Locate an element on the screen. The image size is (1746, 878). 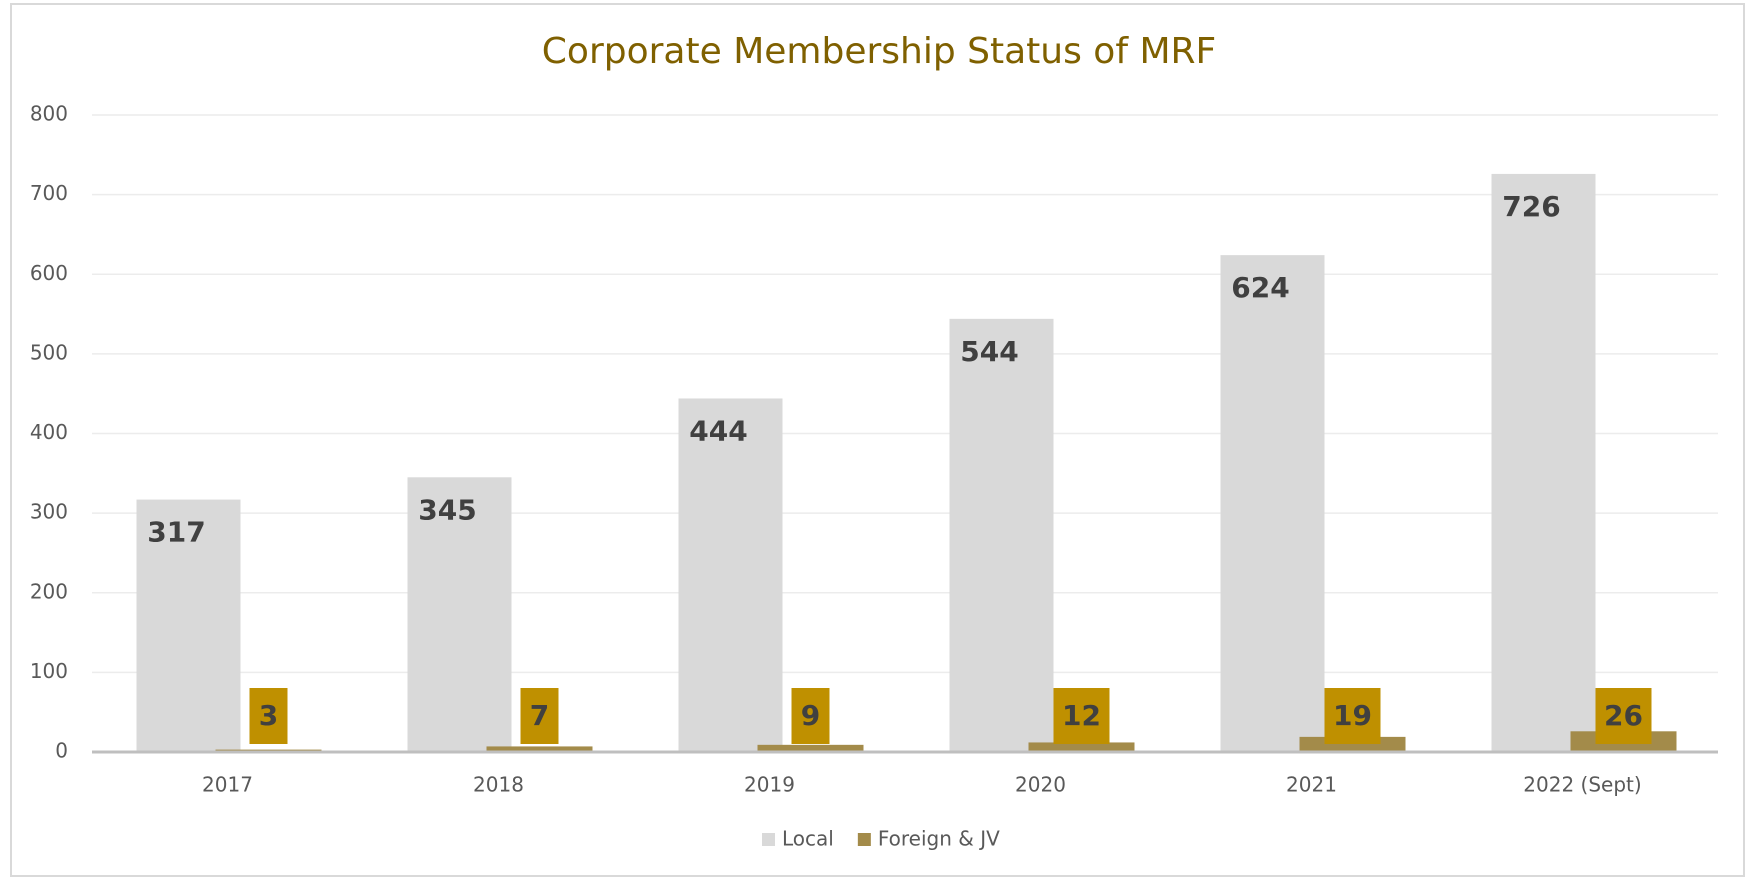
data-label: 19 is located at coordinates (1352, 715).